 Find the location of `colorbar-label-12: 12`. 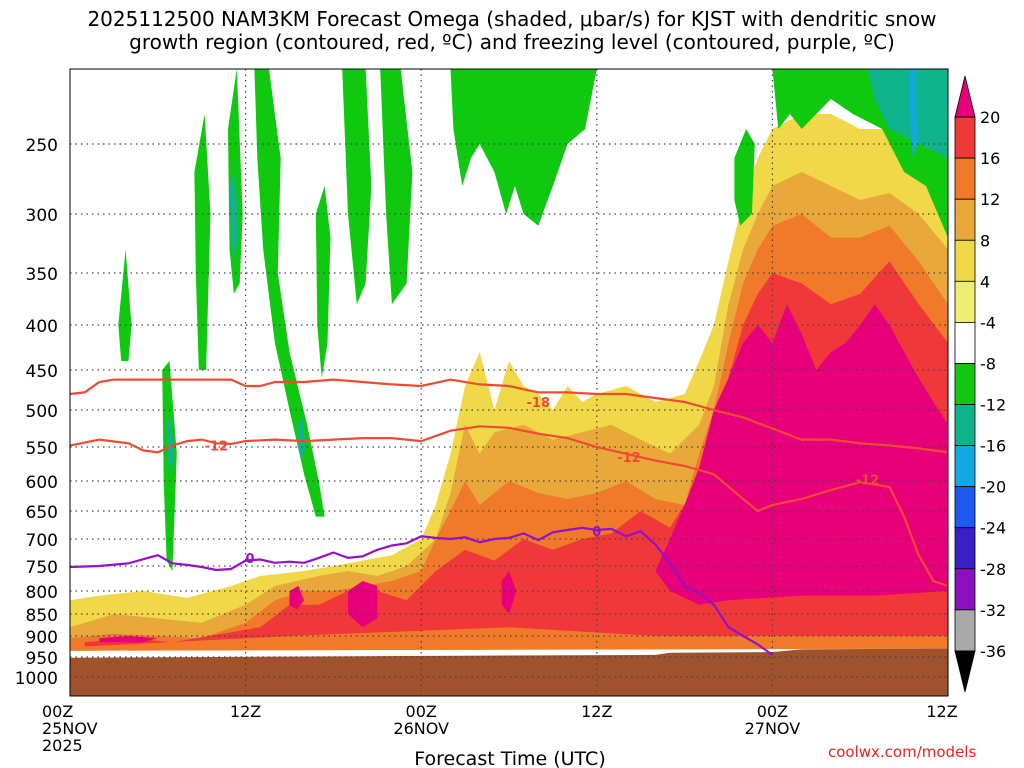

colorbar-label-12: 12 is located at coordinates (990, 199).